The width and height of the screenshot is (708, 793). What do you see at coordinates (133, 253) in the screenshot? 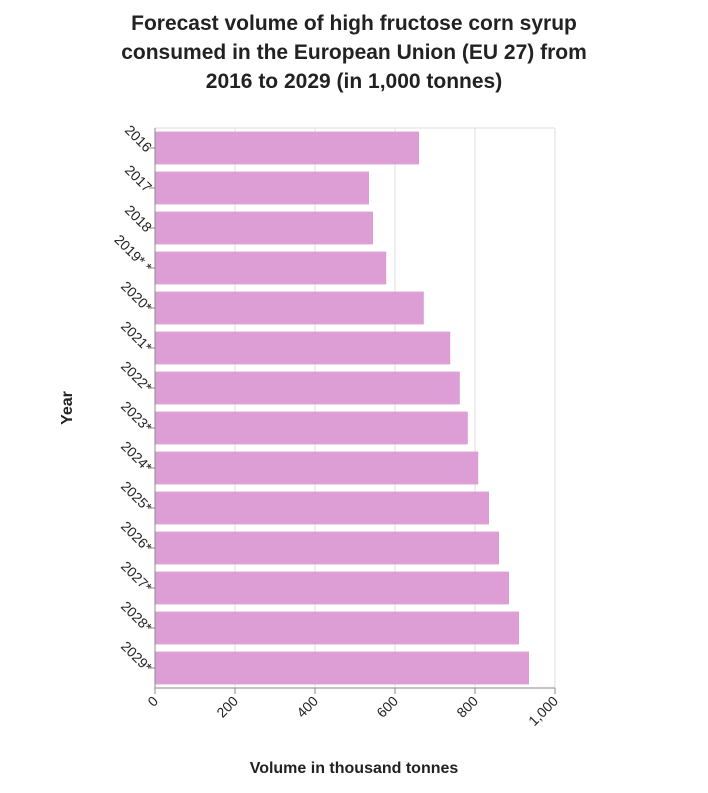
I see `y-tick-label: 2019* *` at bounding box center [133, 253].